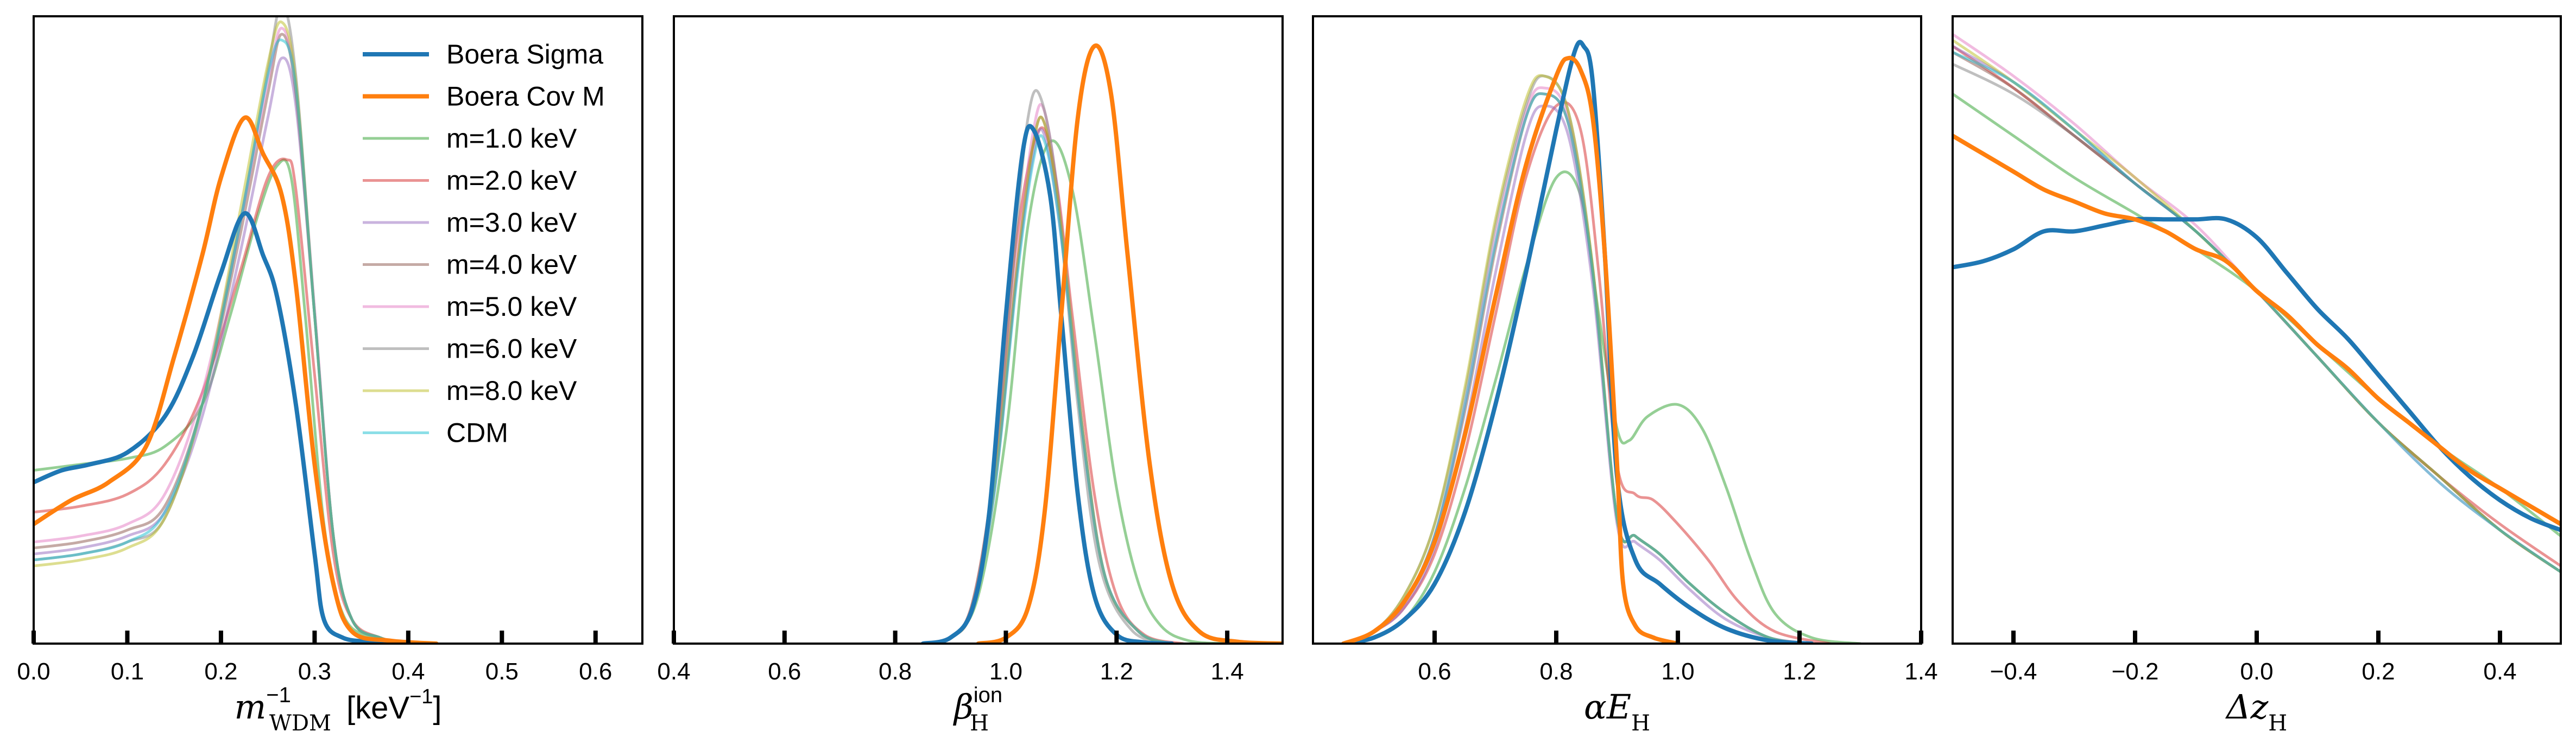  I want to click on x-axis-label: ΔzH, so click(2256, 711).